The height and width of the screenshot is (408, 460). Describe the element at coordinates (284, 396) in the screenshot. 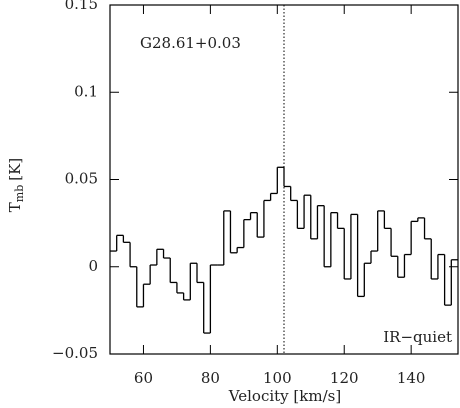

I see `x-axis-label: Velocity [km/s]` at that location.